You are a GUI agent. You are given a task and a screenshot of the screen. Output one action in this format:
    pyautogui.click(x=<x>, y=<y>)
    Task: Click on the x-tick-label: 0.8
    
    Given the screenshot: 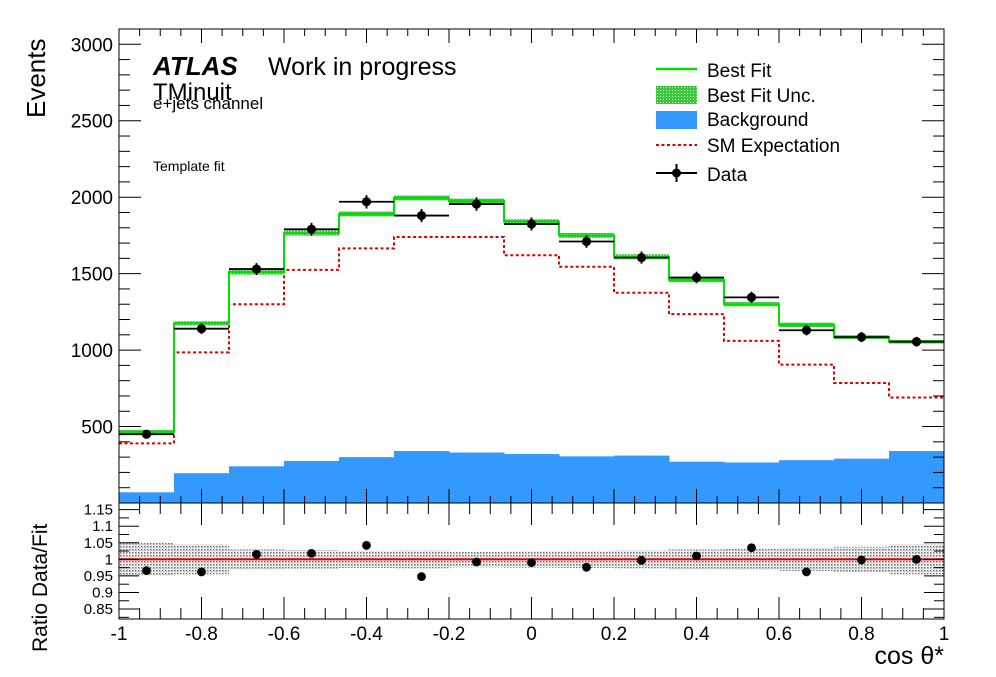 What is the action you would take?
    pyautogui.click(x=861, y=634)
    